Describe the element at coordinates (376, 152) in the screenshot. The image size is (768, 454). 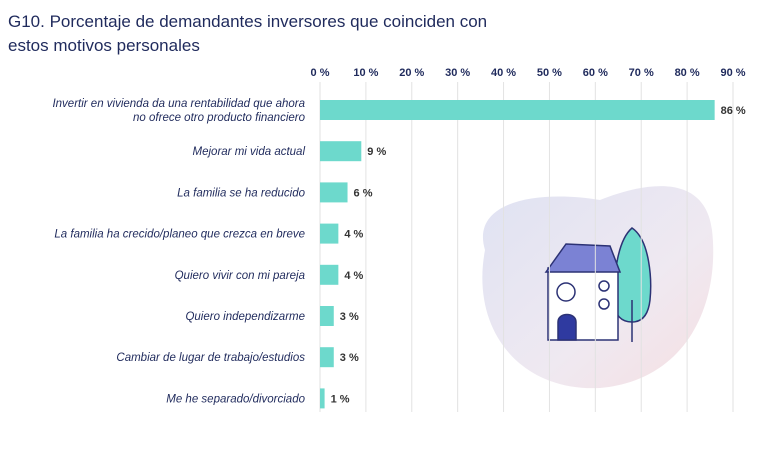
I see `data-label: 9 %` at that location.